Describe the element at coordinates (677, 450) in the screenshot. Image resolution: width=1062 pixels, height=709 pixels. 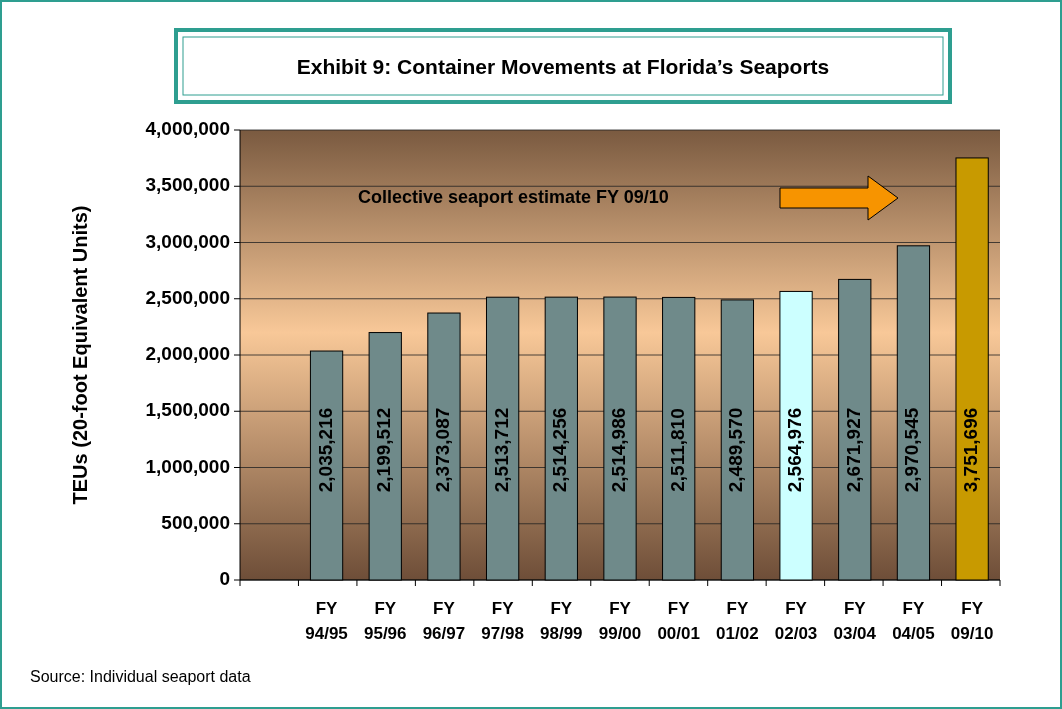
I see `data-label: 2,511,810` at that location.